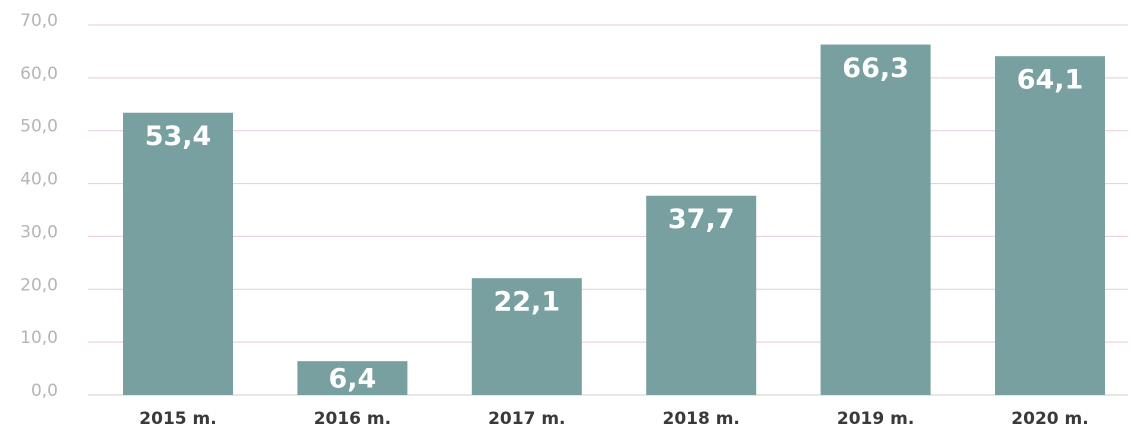 Image resolution: width=1130 pixels, height=430 pixels. Describe the element at coordinates (178, 136) in the screenshot. I see `value-label: 53,4` at that location.